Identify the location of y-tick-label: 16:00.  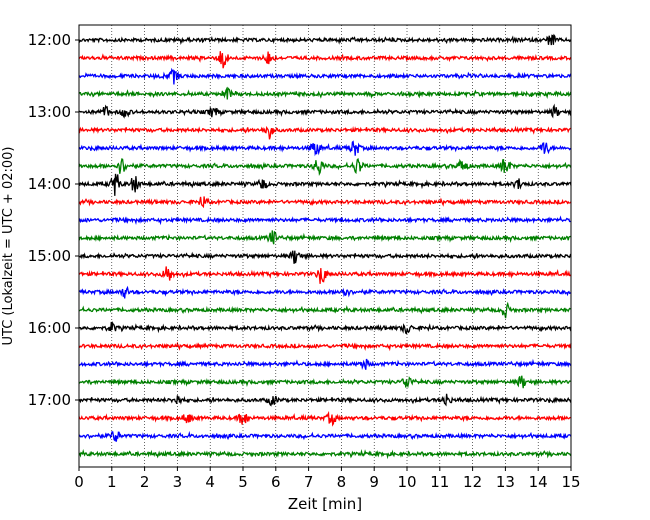
(49, 328).